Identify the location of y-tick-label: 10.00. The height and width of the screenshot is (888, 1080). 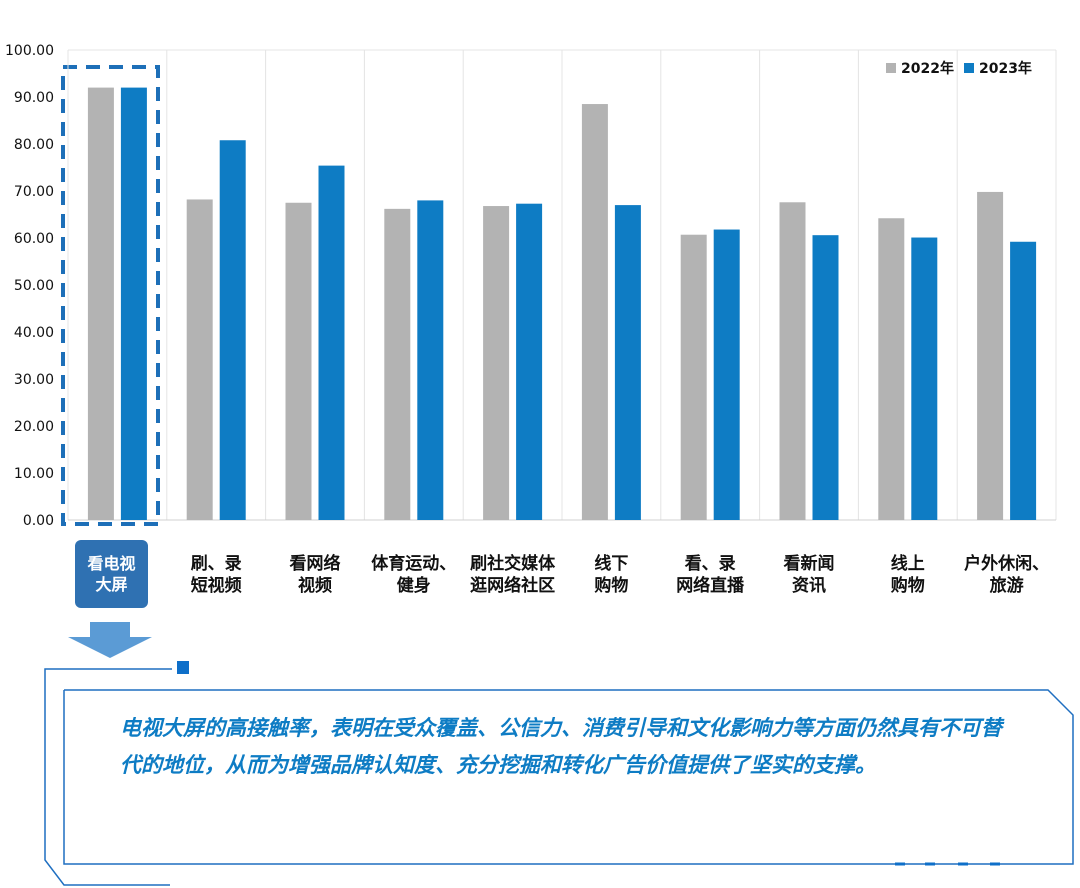
(34, 474).